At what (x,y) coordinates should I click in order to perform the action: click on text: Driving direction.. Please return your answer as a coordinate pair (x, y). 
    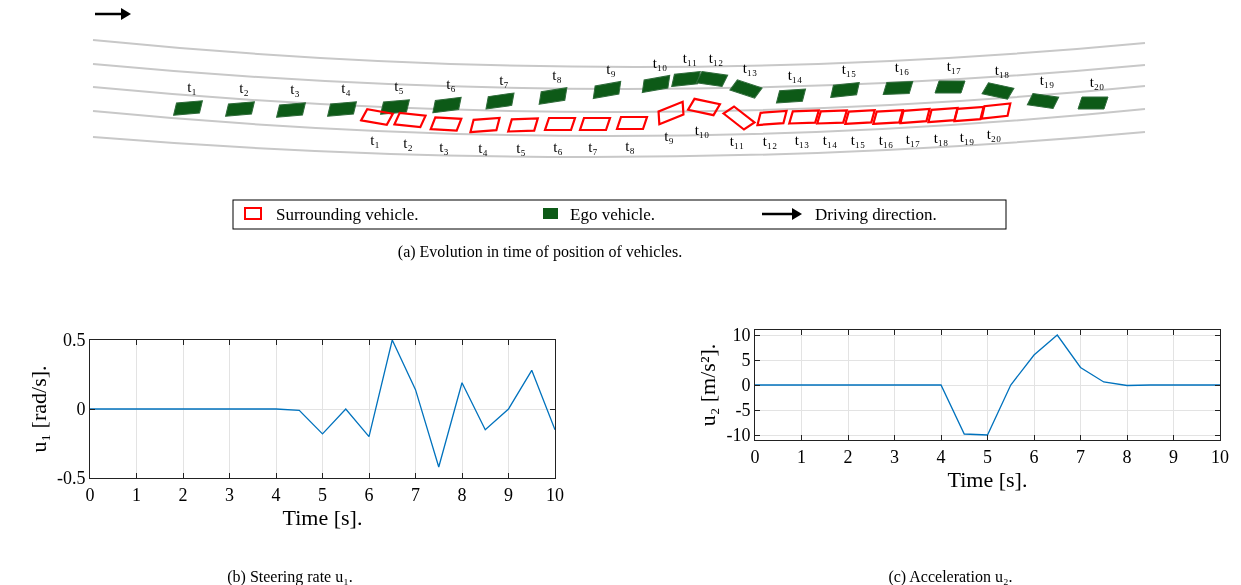
    Looking at the image, I should click on (876, 214).